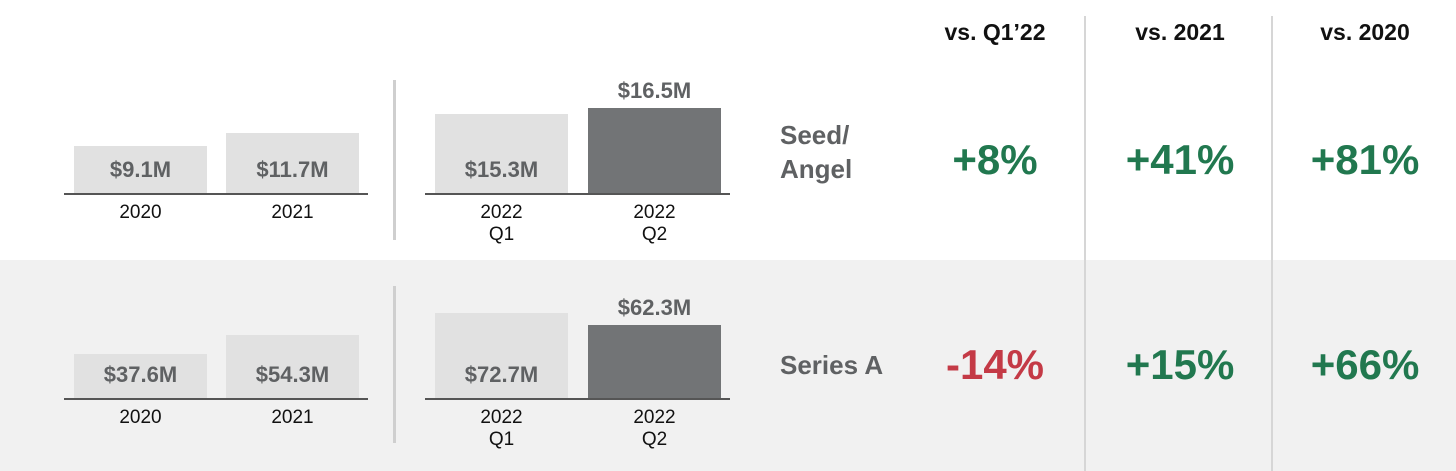 Image resolution: width=1456 pixels, height=471 pixels. What do you see at coordinates (832, 365) in the screenshot?
I see `row-label-series-a: Series A` at bounding box center [832, 365].